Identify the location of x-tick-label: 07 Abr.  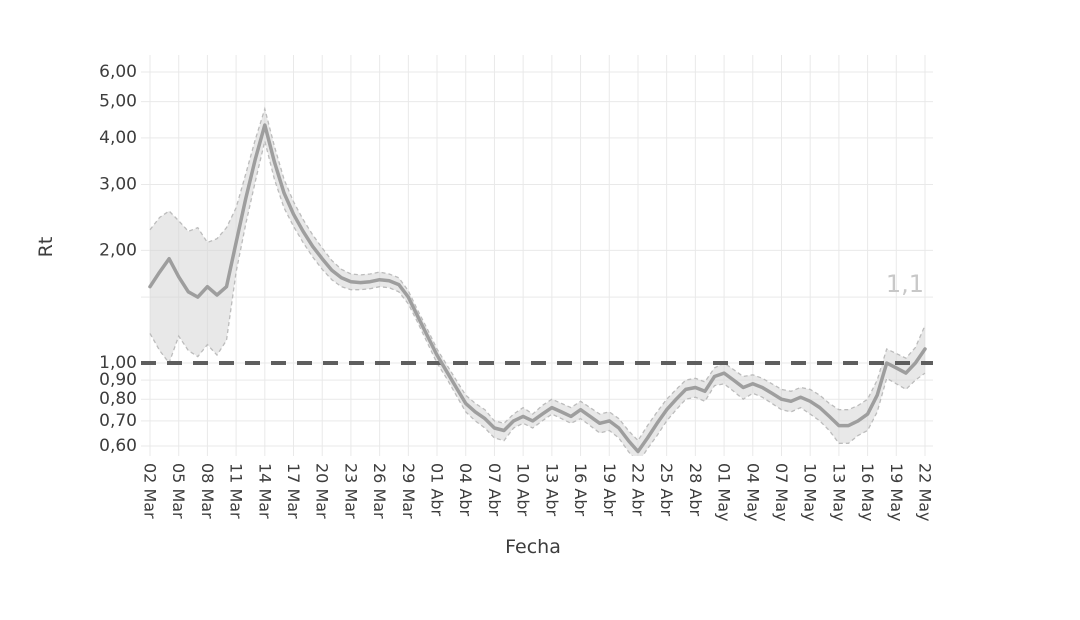
(494, 490).